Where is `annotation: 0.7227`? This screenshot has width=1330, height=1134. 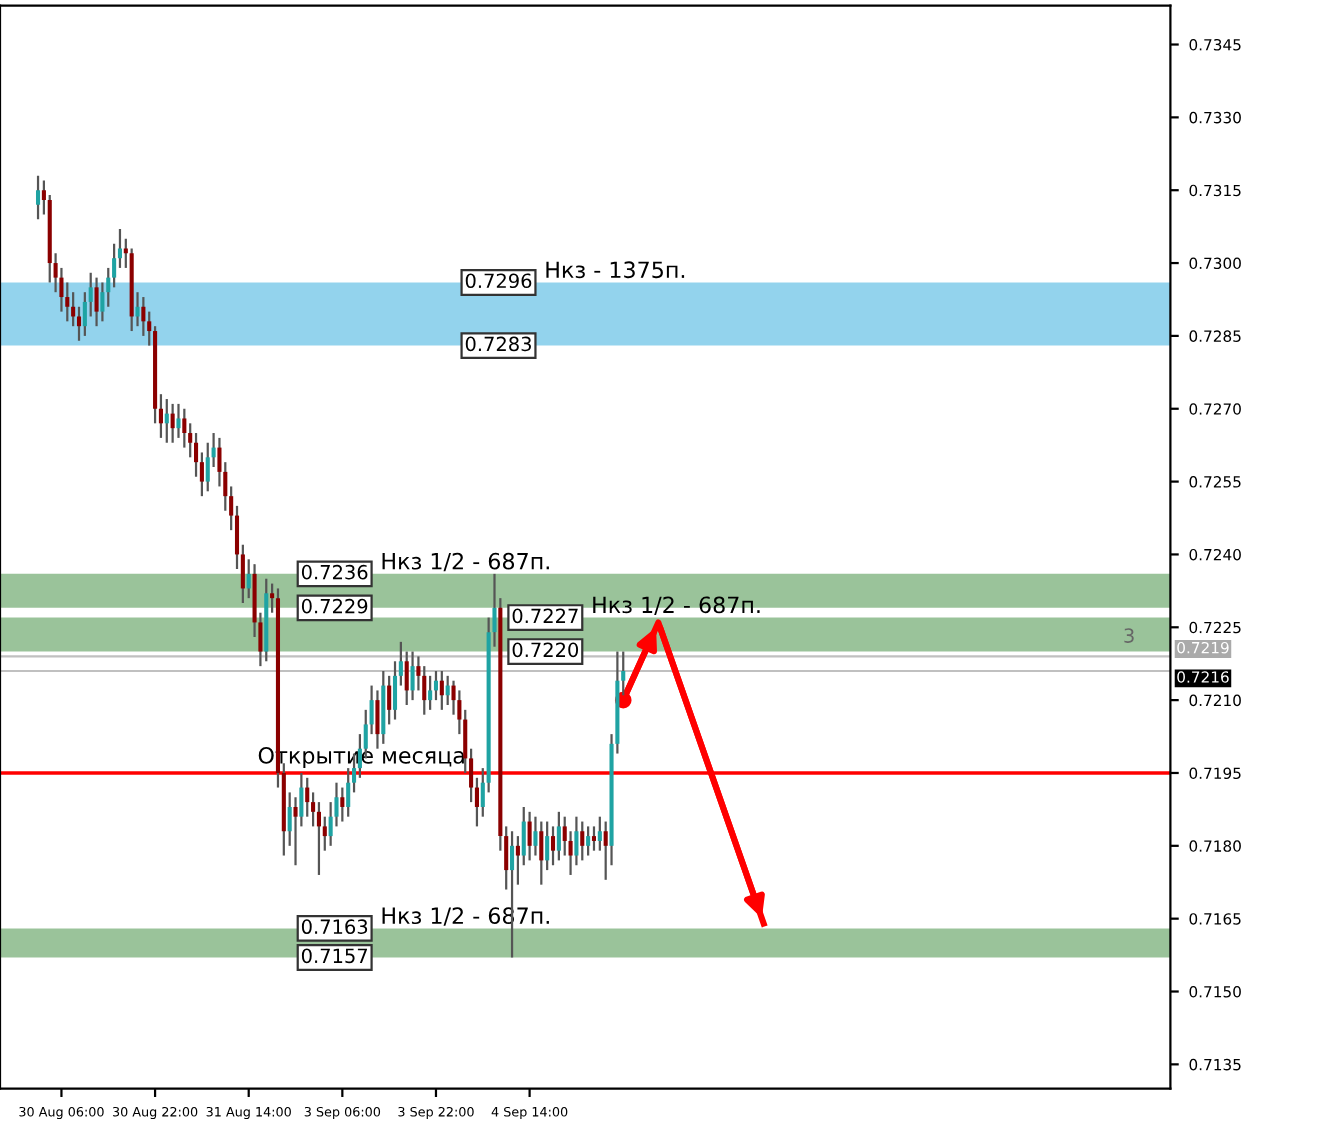 annotation: 0.7227 is located at coordinates (545, 616).